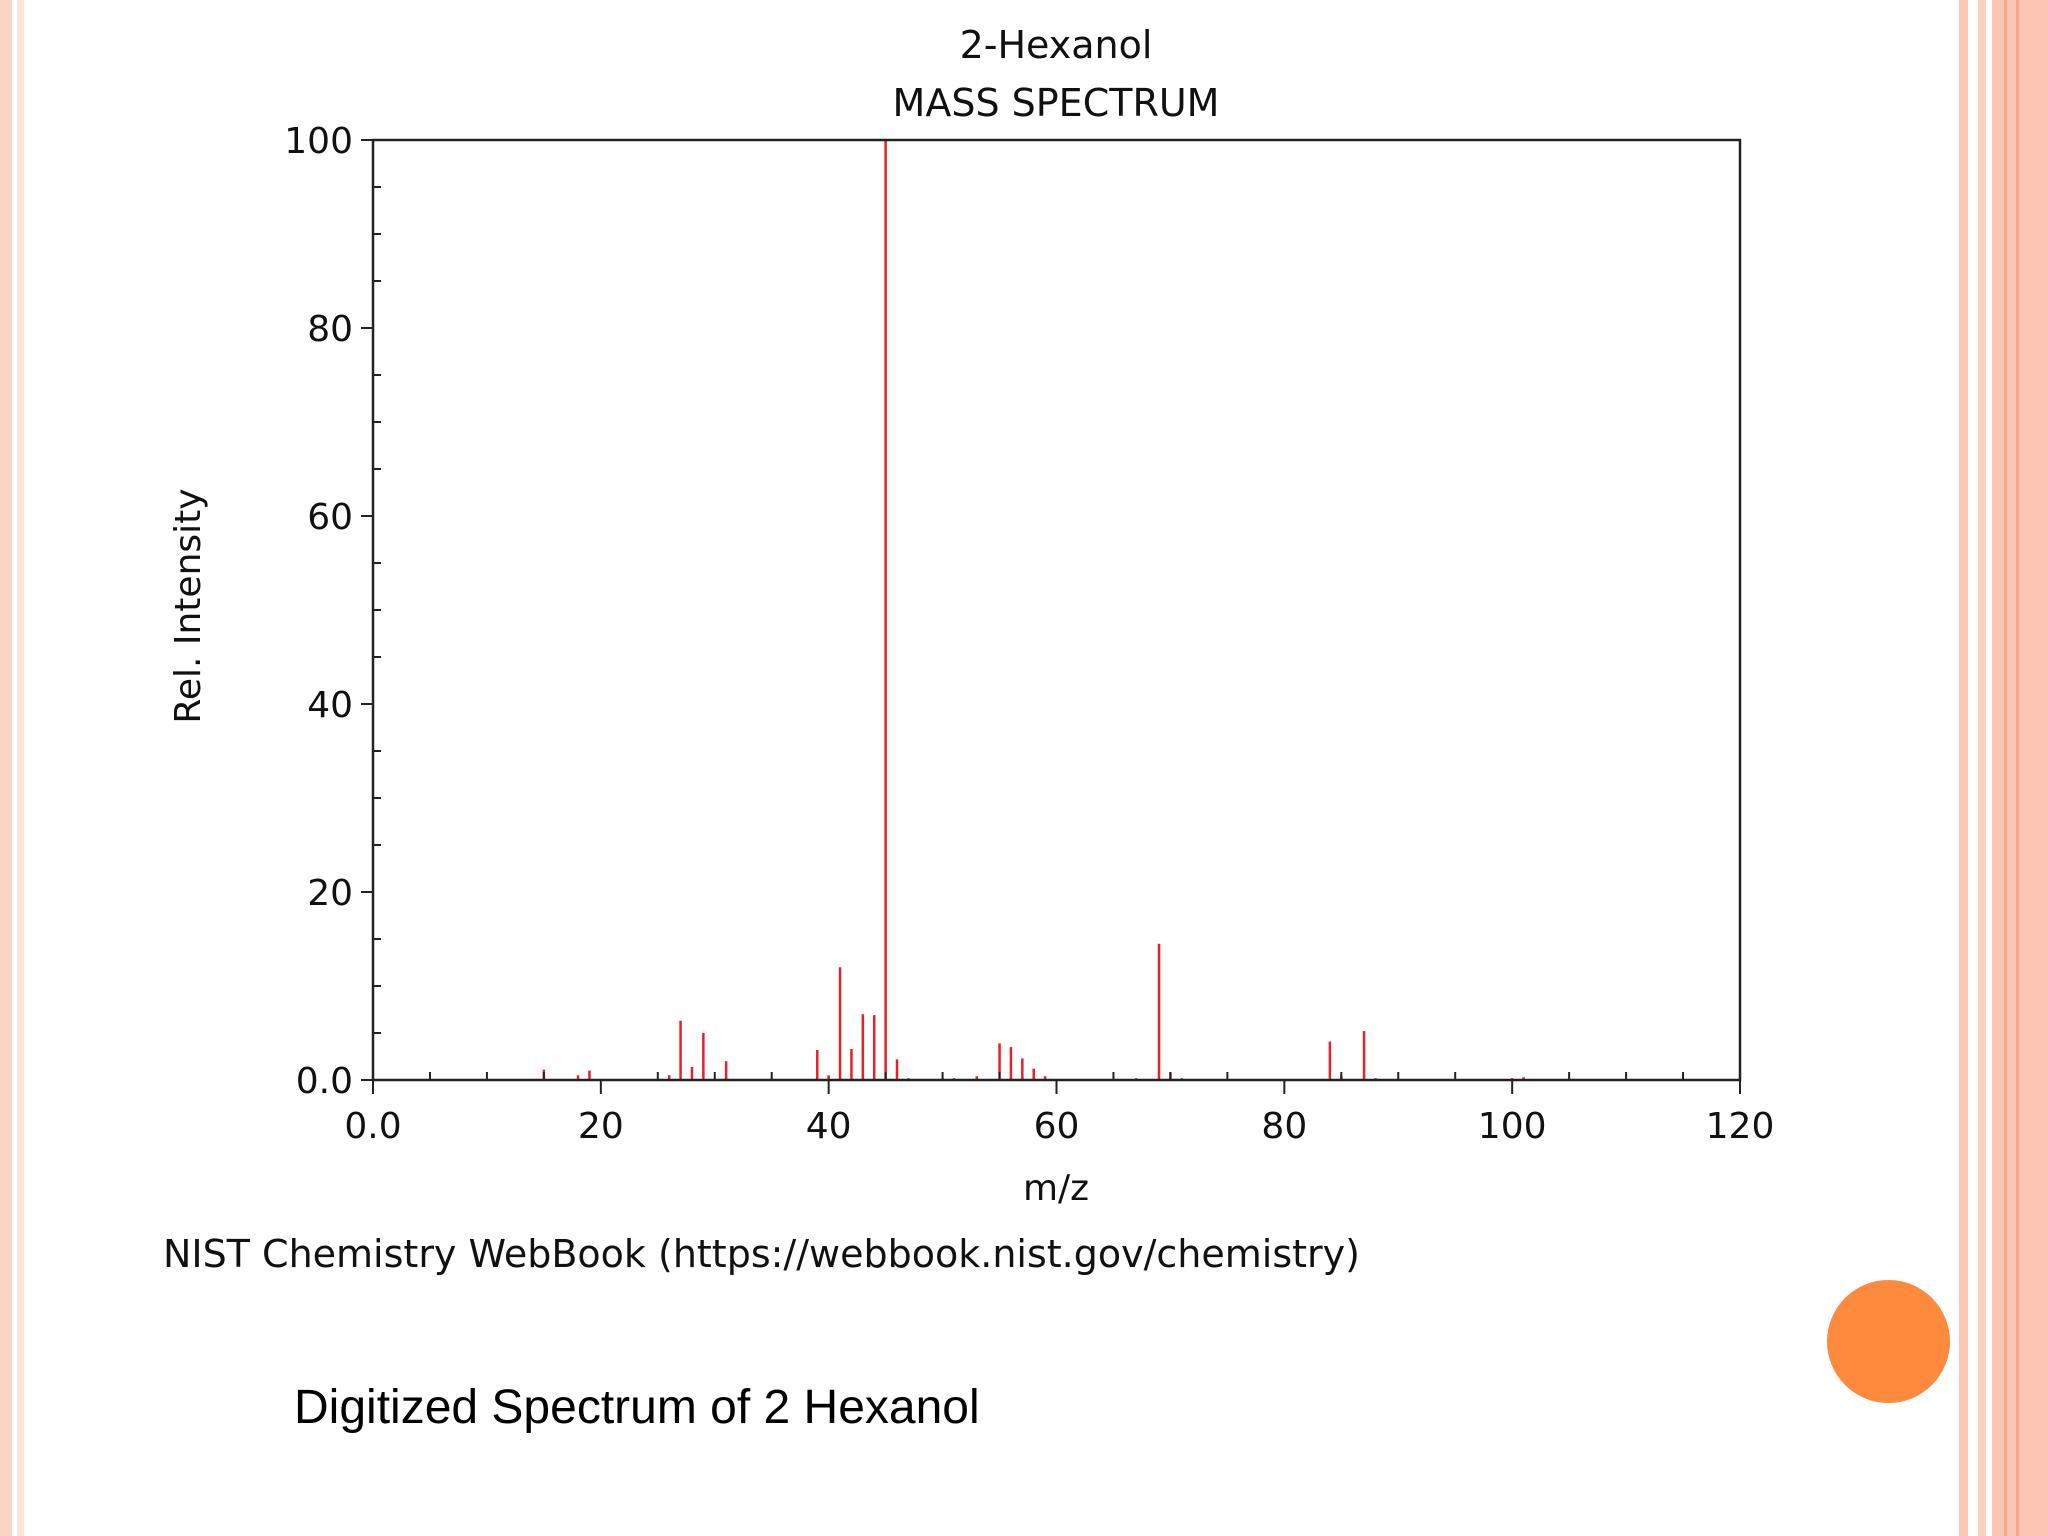 The width and height of the screenshot is (2048, 1536). I want to click on chart-subtitle: MASS SPECTRUM, so click(1056, 103).